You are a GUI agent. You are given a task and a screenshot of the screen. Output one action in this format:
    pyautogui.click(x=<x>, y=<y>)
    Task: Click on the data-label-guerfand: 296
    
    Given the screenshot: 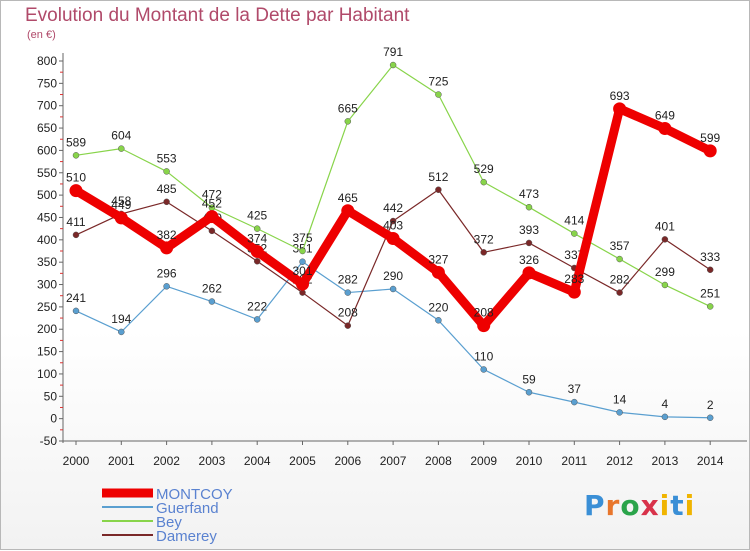 What is the action you would take?
    pyautogui.click(x=167, y=273)
    